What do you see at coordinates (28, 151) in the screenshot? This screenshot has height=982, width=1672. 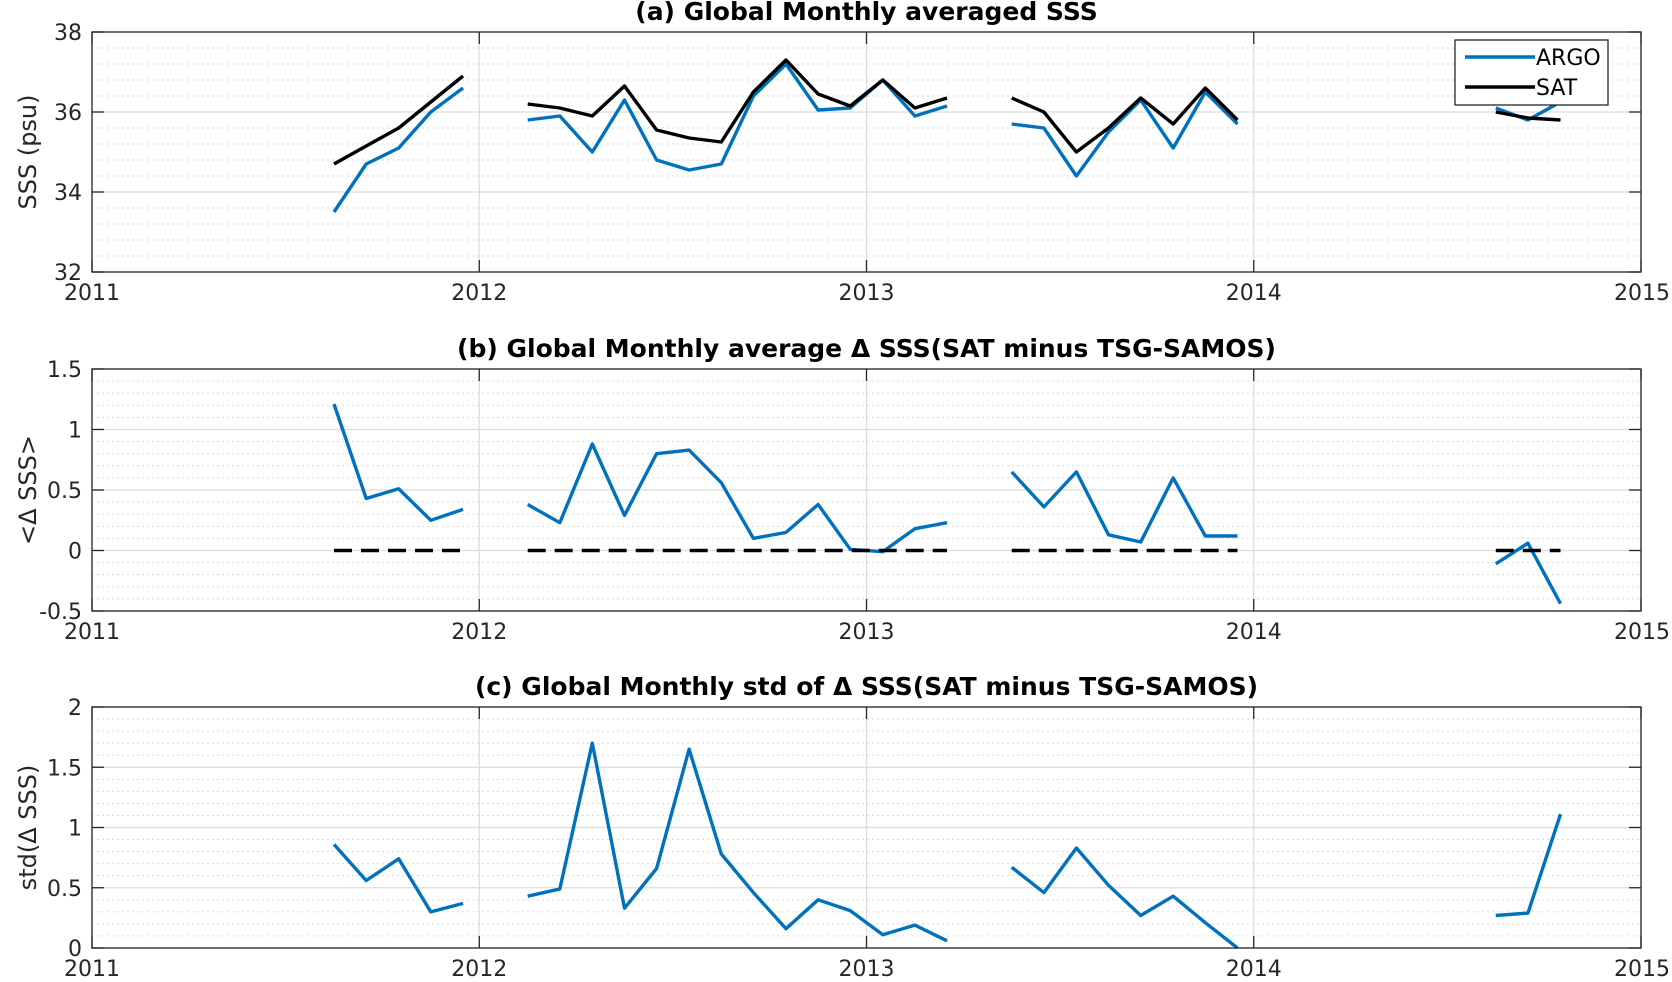 I see `y-axis-label: SSS (psu)` at bounding box center [28, 151].